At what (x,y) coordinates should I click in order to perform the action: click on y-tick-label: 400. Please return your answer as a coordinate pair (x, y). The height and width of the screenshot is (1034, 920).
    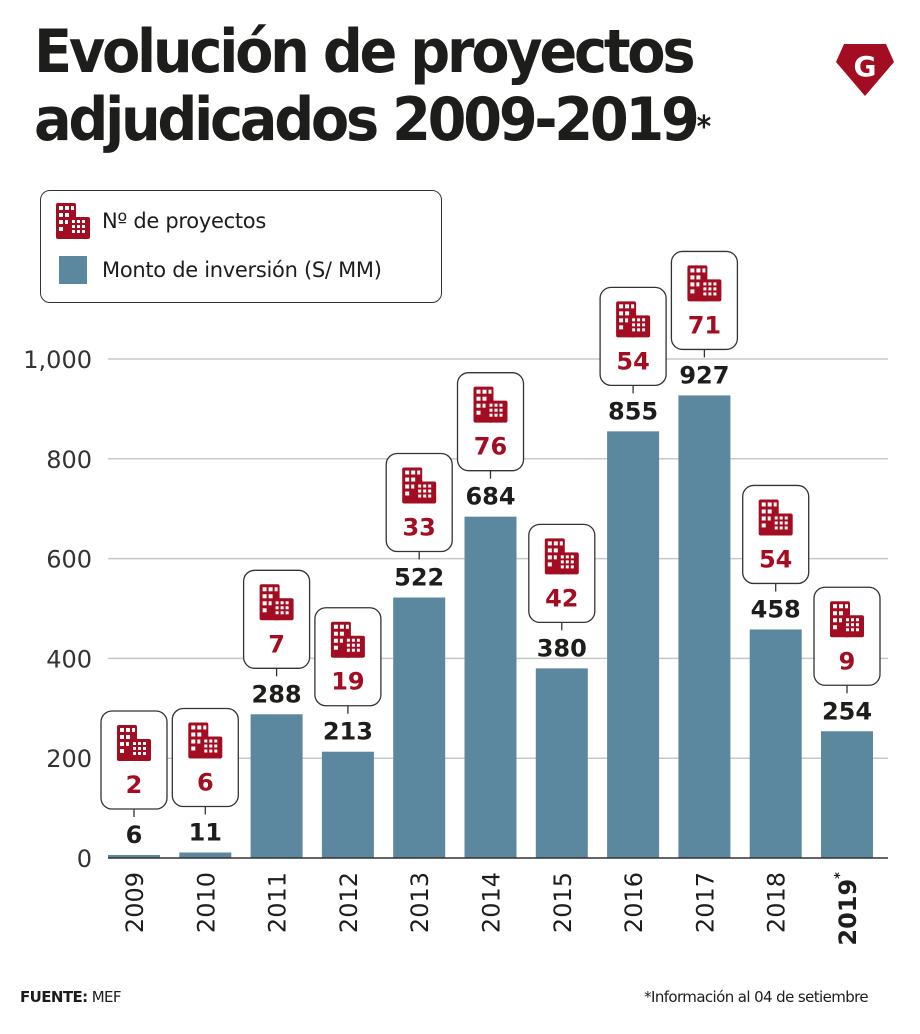
    Looking at the image, I should click on (69, 659).